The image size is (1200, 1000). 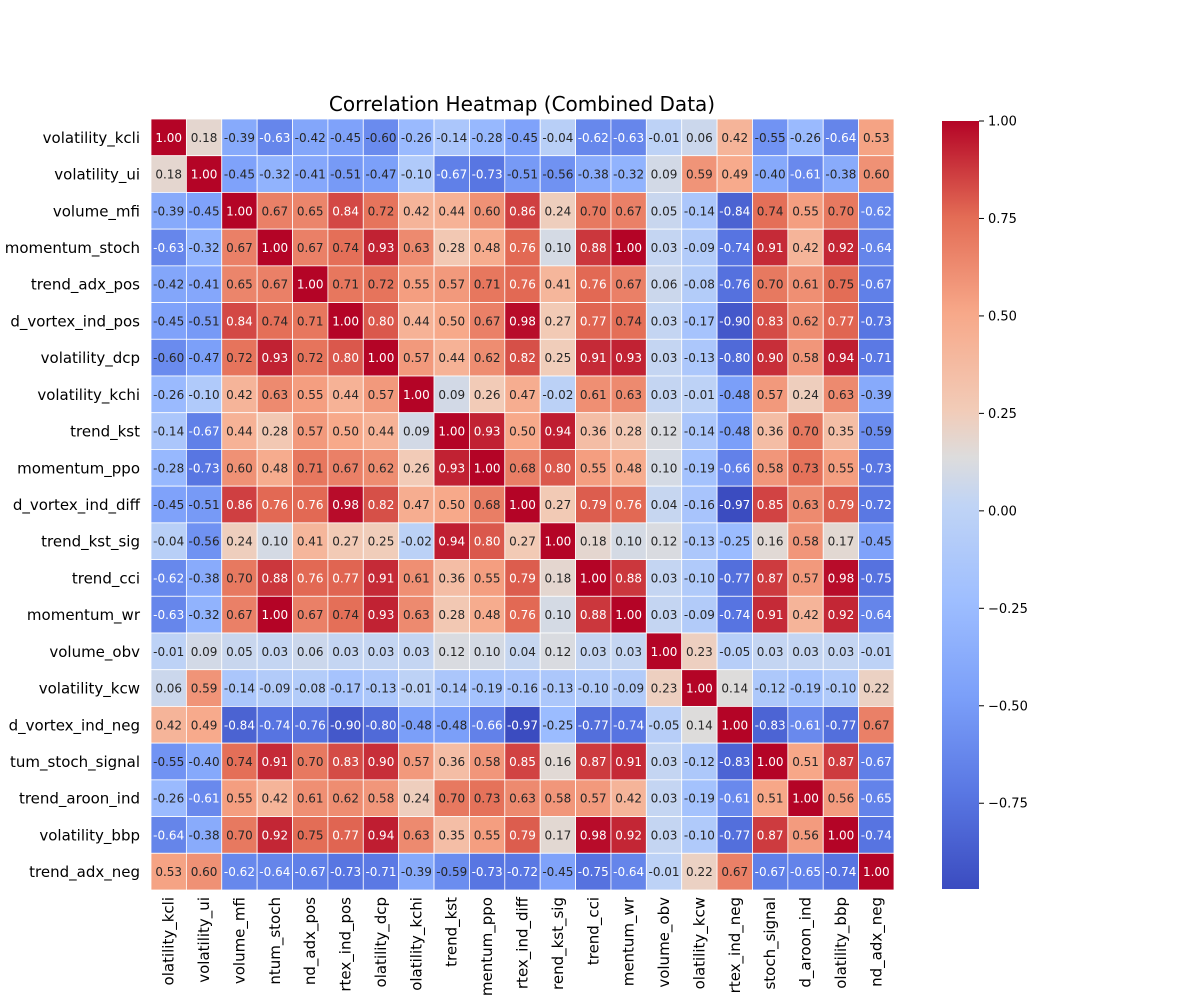 I want to click on cell-value-label: 0.80, so click(x=381, y=321).